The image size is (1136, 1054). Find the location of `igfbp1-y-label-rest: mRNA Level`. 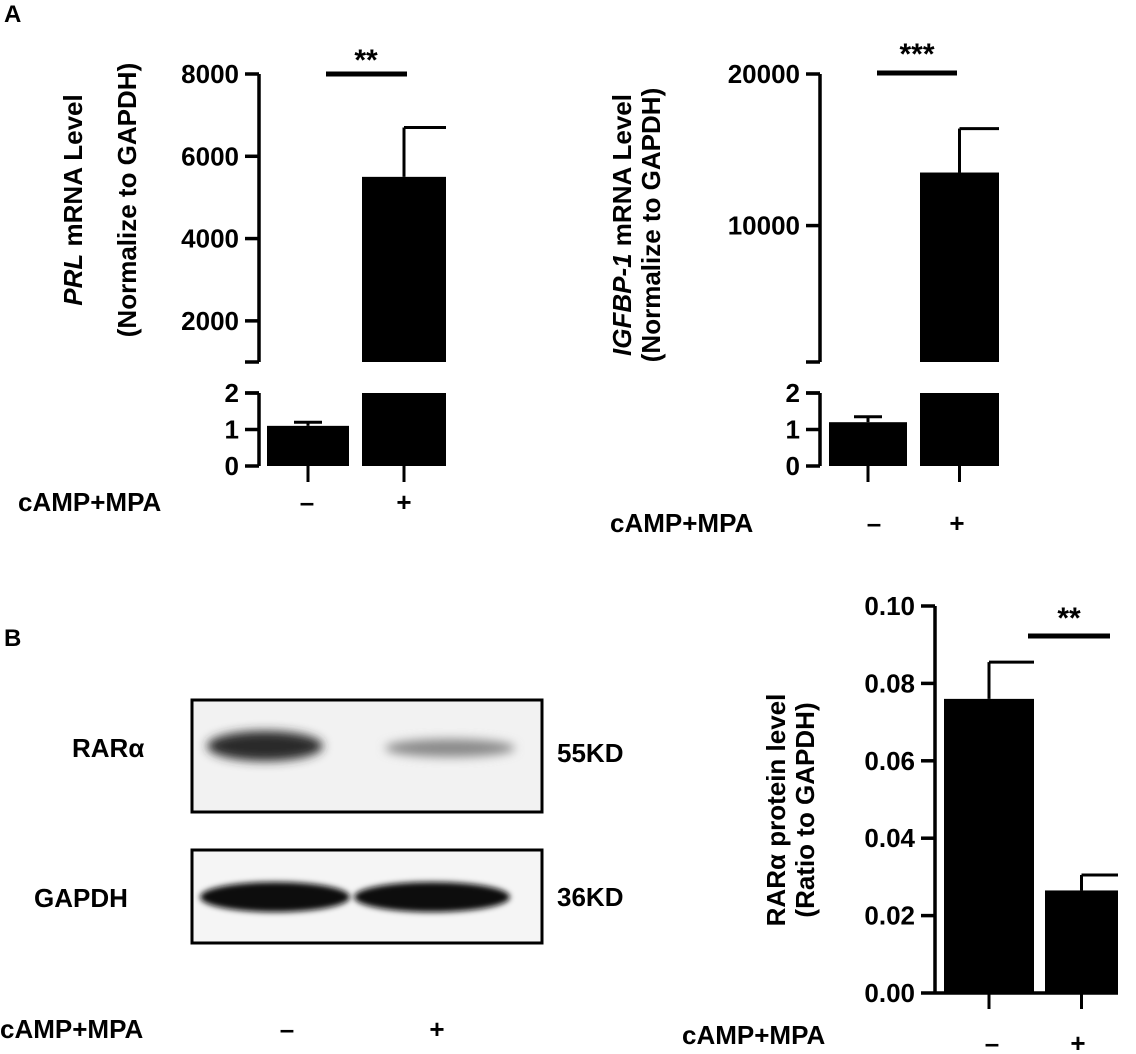

igfbp1-y-label-rest: mRNA Level is located at coordinates (622, 173).